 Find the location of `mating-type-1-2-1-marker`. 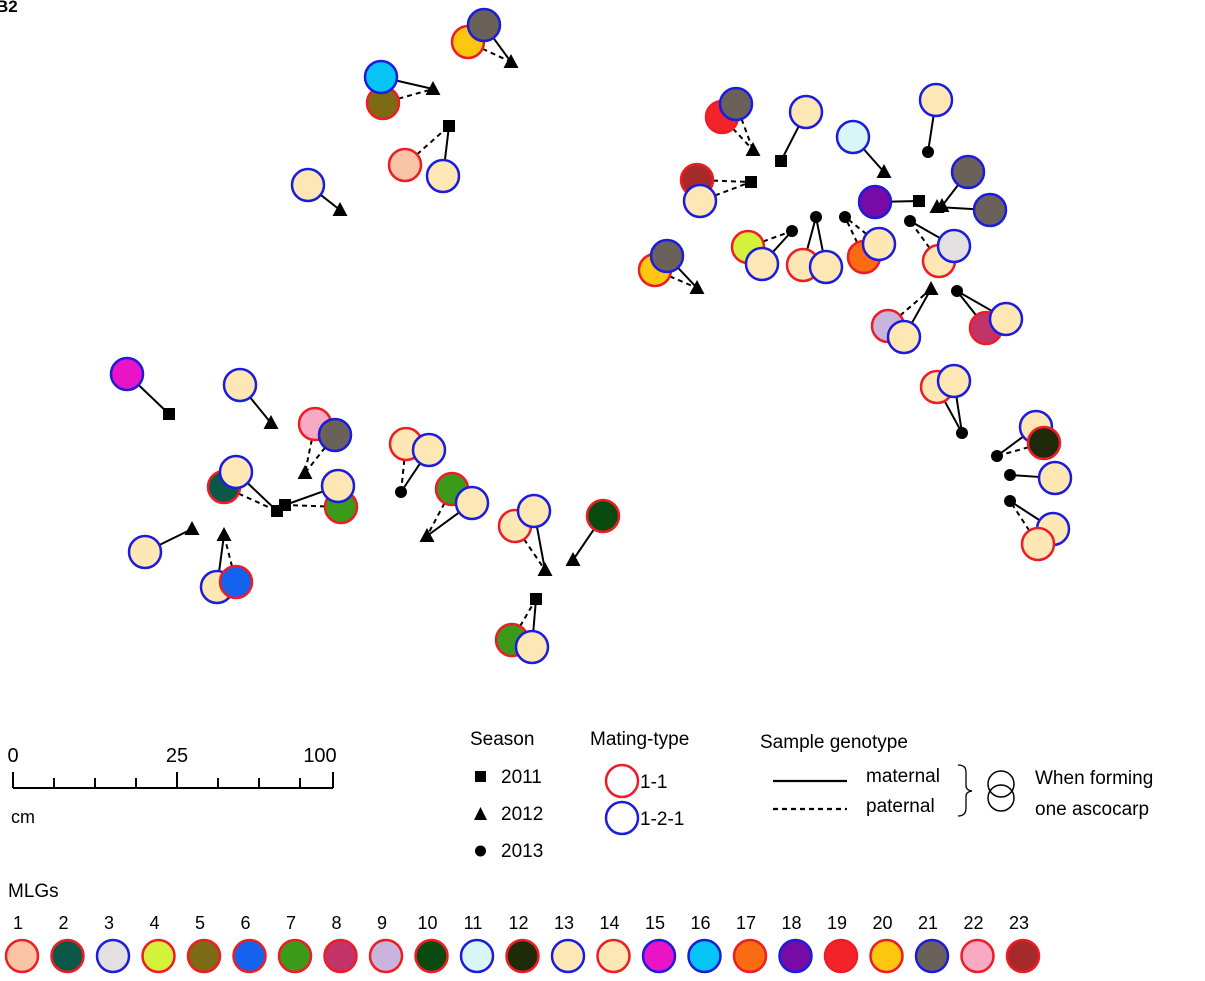

mating-type-1-2-1-marker is located at coordinates (622, 818).